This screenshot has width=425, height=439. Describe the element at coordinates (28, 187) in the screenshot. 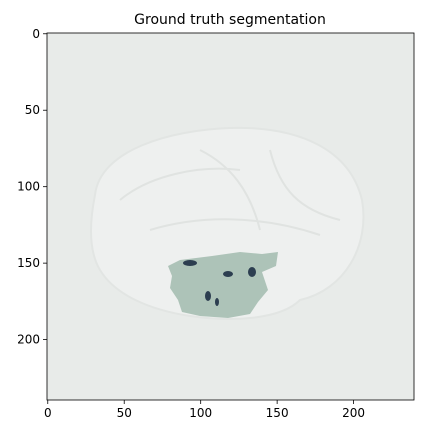

I see `y-tick-label: 100` at that location.